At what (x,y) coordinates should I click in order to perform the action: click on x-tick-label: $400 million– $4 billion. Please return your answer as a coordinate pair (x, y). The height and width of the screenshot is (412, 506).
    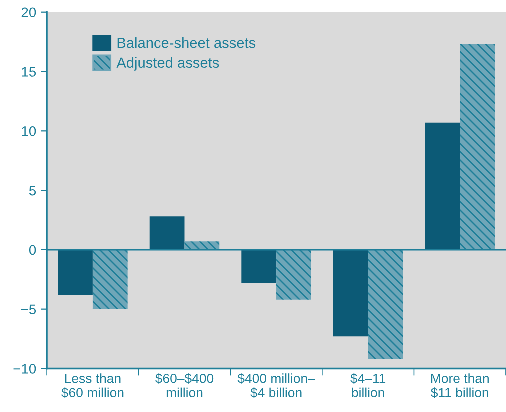
    Looking at the image, I should click on (277, 385).